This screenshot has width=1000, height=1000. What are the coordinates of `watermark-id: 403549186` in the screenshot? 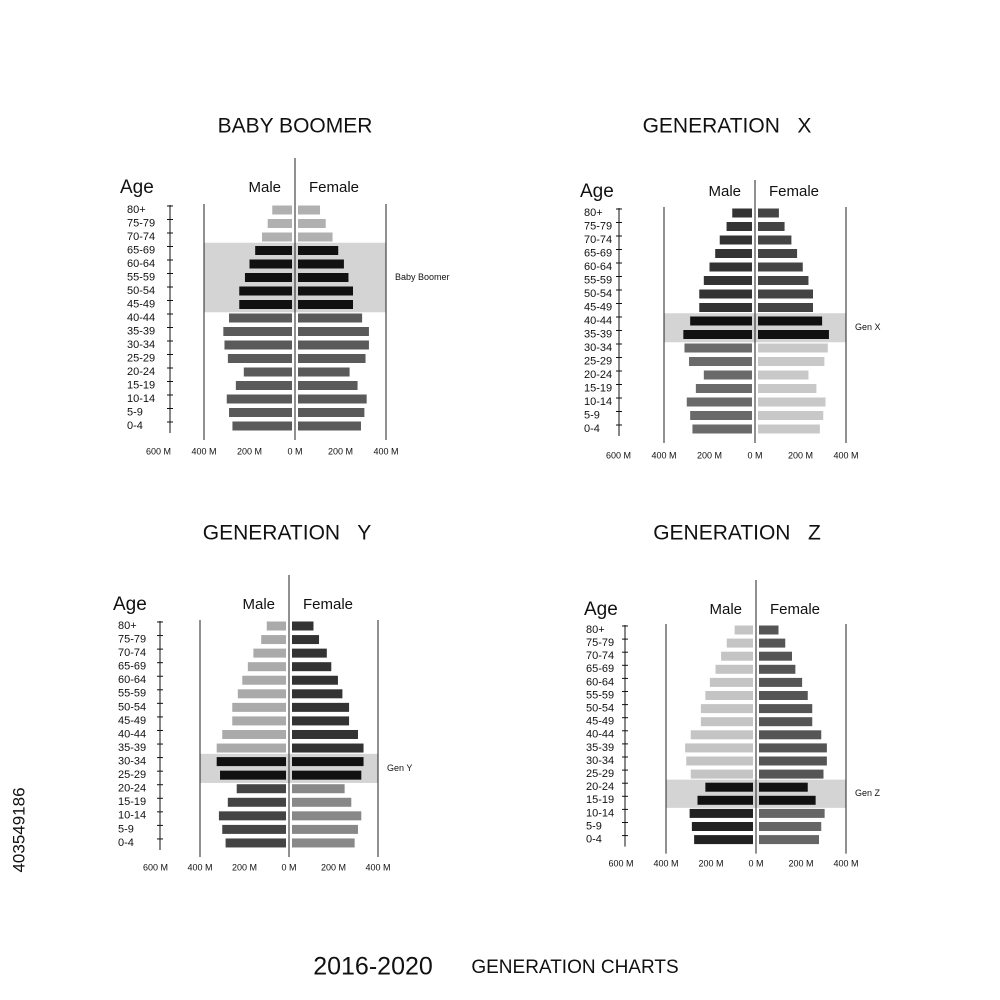 It's located at (18, 829).